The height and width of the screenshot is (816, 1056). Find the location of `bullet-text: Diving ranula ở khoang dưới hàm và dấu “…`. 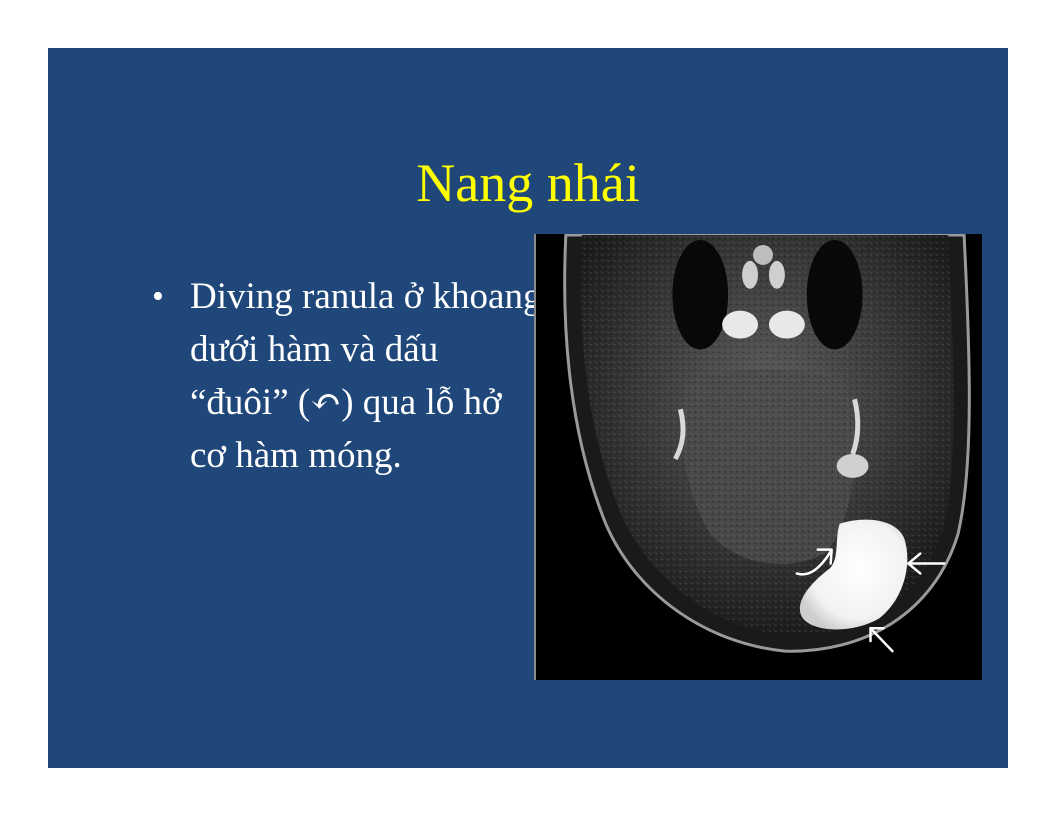

bullet-text: Diving ranula ở khoang dưới hàm và dấu “… is located at coordinates (366, 376).